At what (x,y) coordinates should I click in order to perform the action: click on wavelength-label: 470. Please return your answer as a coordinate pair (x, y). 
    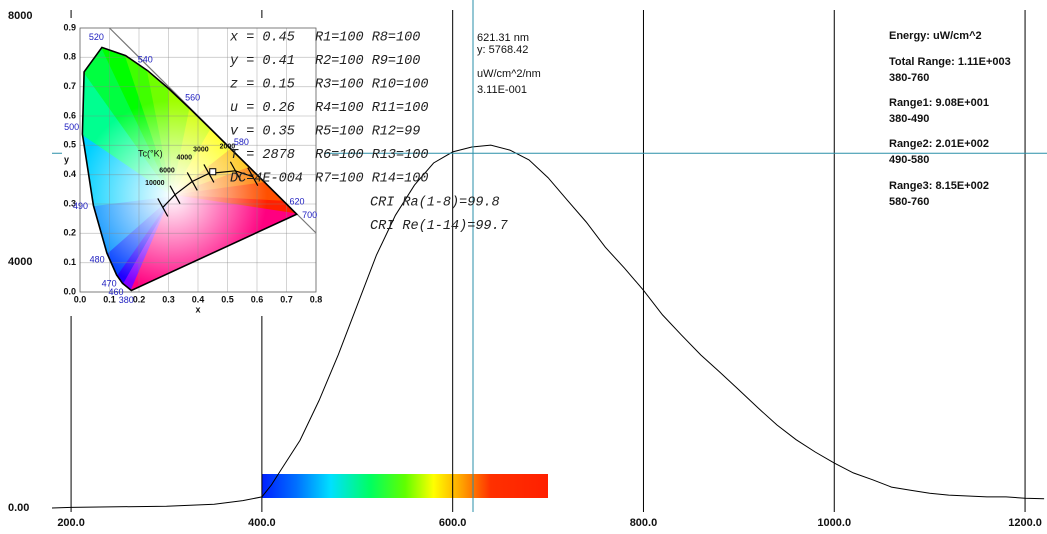
    Looking at the image, I should click on (109, 283).